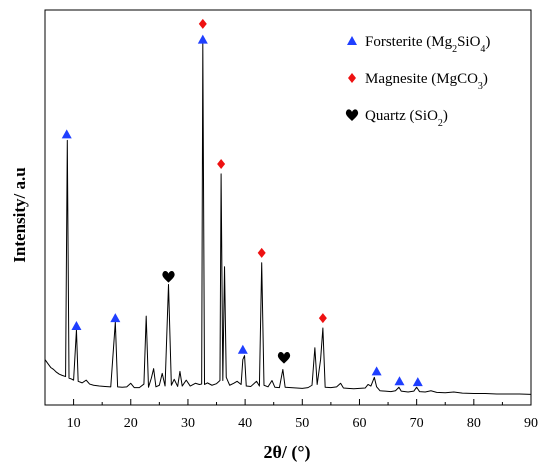  What do you see at coordinates (352, 115) in the screenshot?
I see `quartz-legend-symbol` at bounding box center [352, 115].